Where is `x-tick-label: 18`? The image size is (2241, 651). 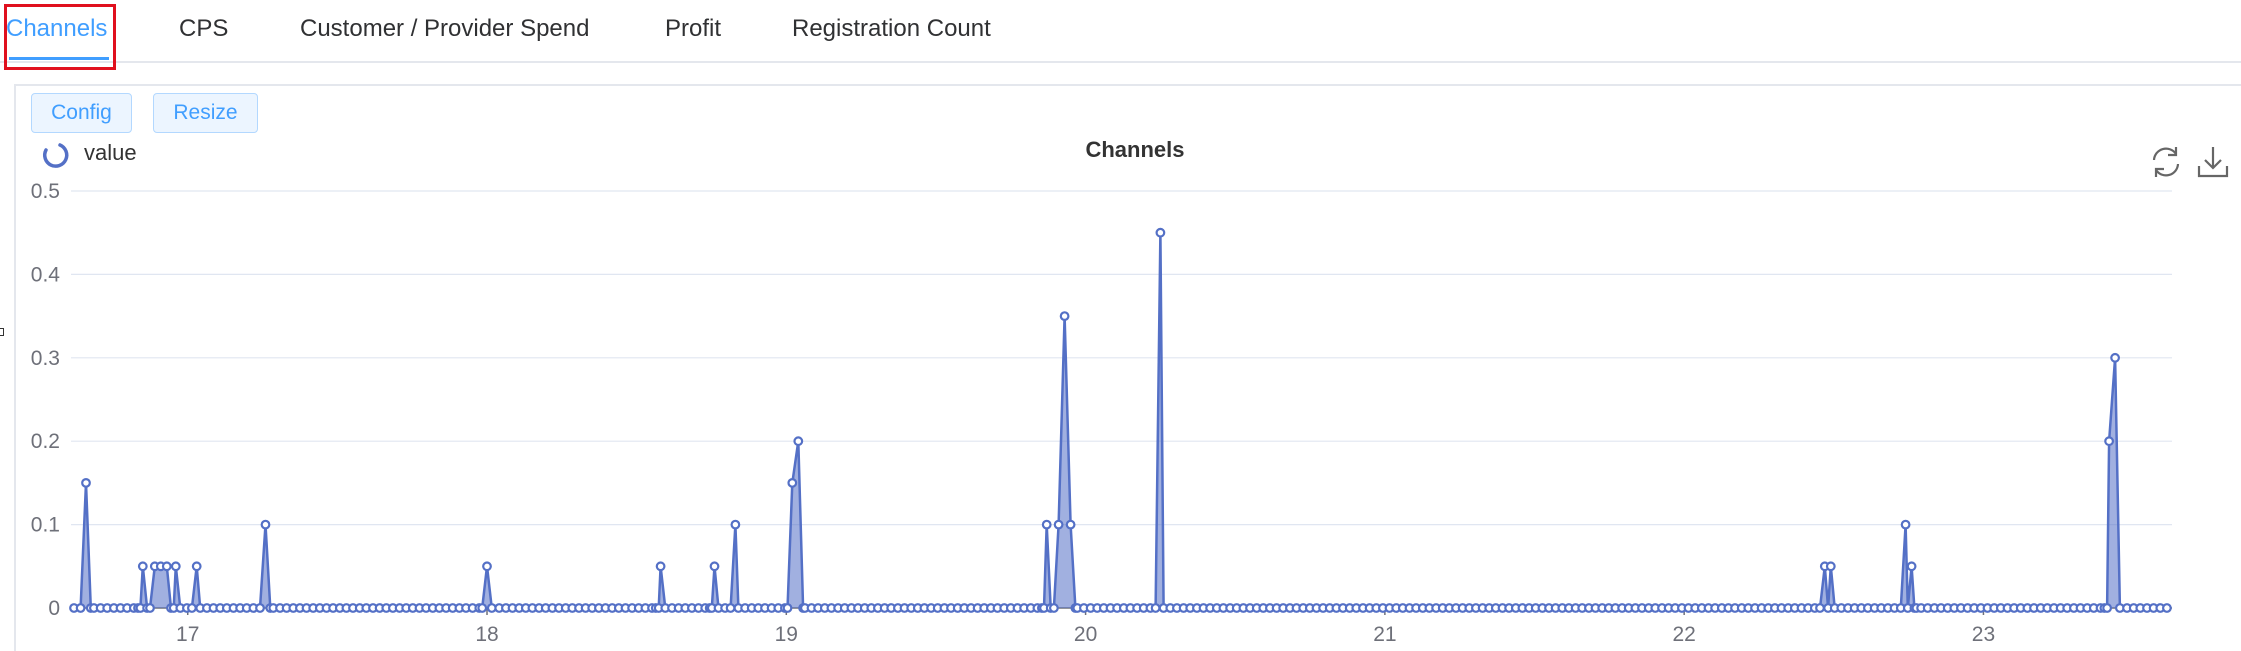 x-tick-label: 18 is located at coordinates (486, 634).